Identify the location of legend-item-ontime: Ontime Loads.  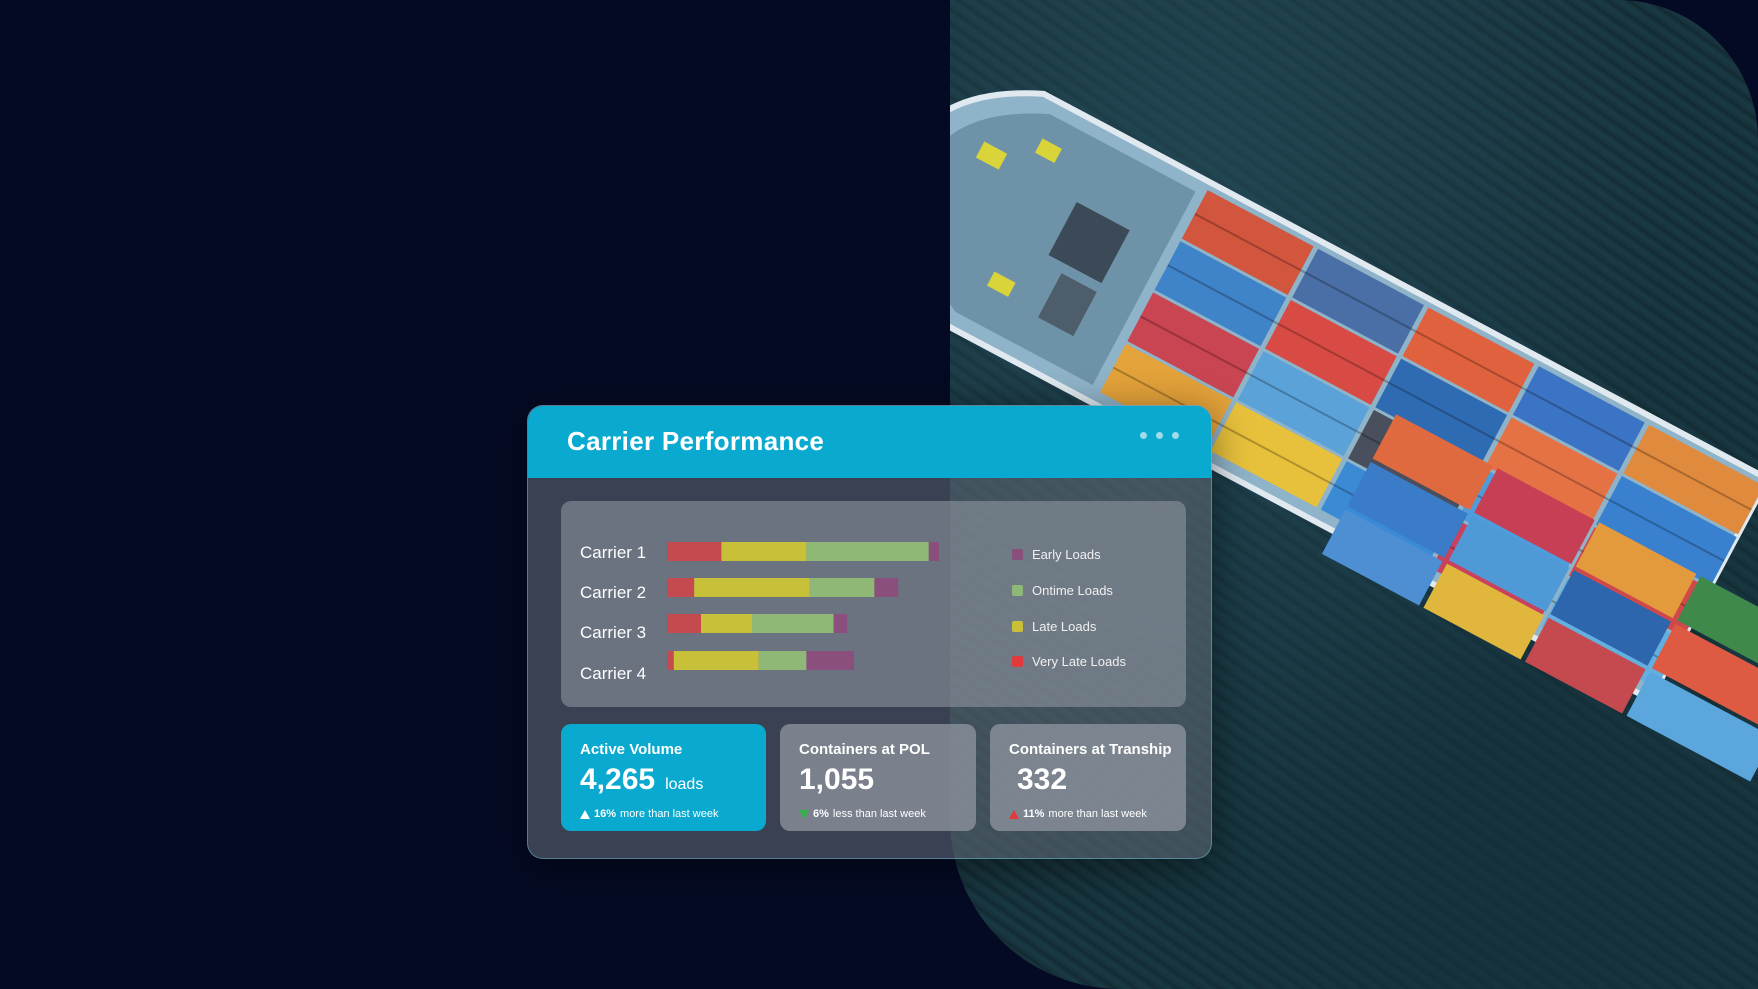
(1062, 590).